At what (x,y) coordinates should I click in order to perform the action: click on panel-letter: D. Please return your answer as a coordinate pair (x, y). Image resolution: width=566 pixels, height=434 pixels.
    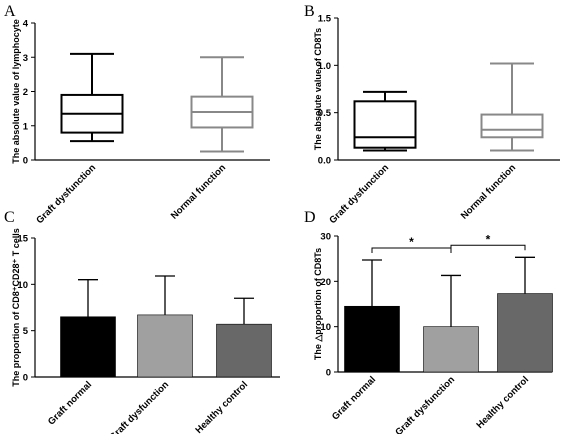
    Looking at the image, I should click on (310, 217).